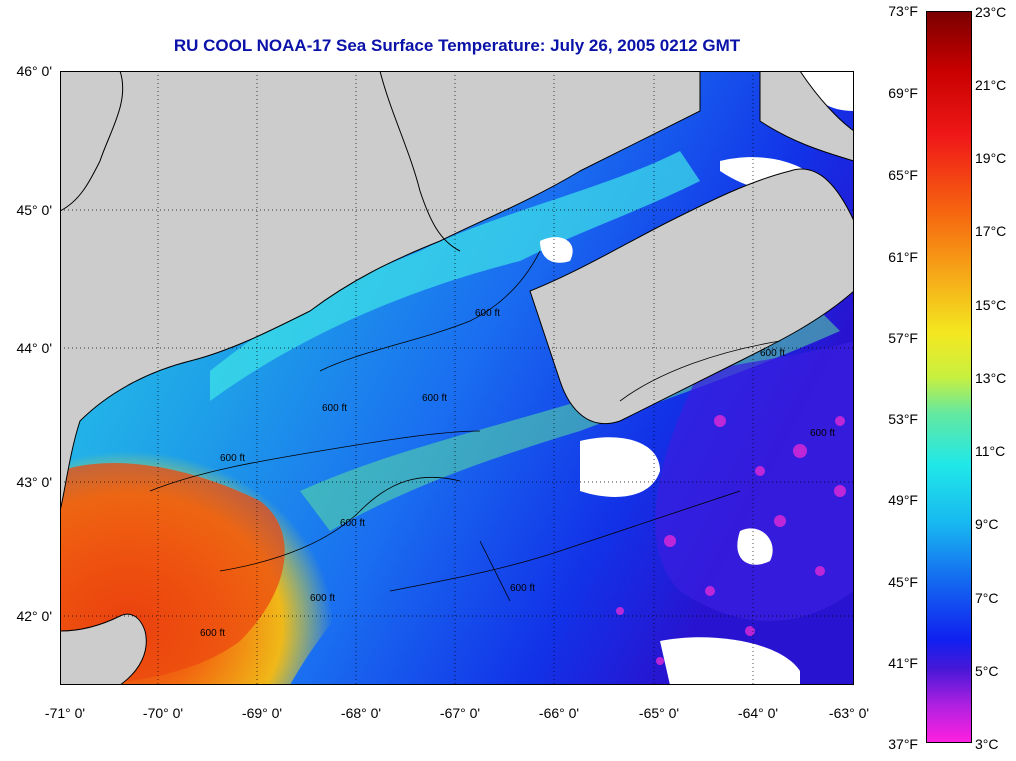  What do you see at coordinates (991, 158) in the screenshot?
I see `colorbar-c-label: 19°C` at bounding box center [991, 158].